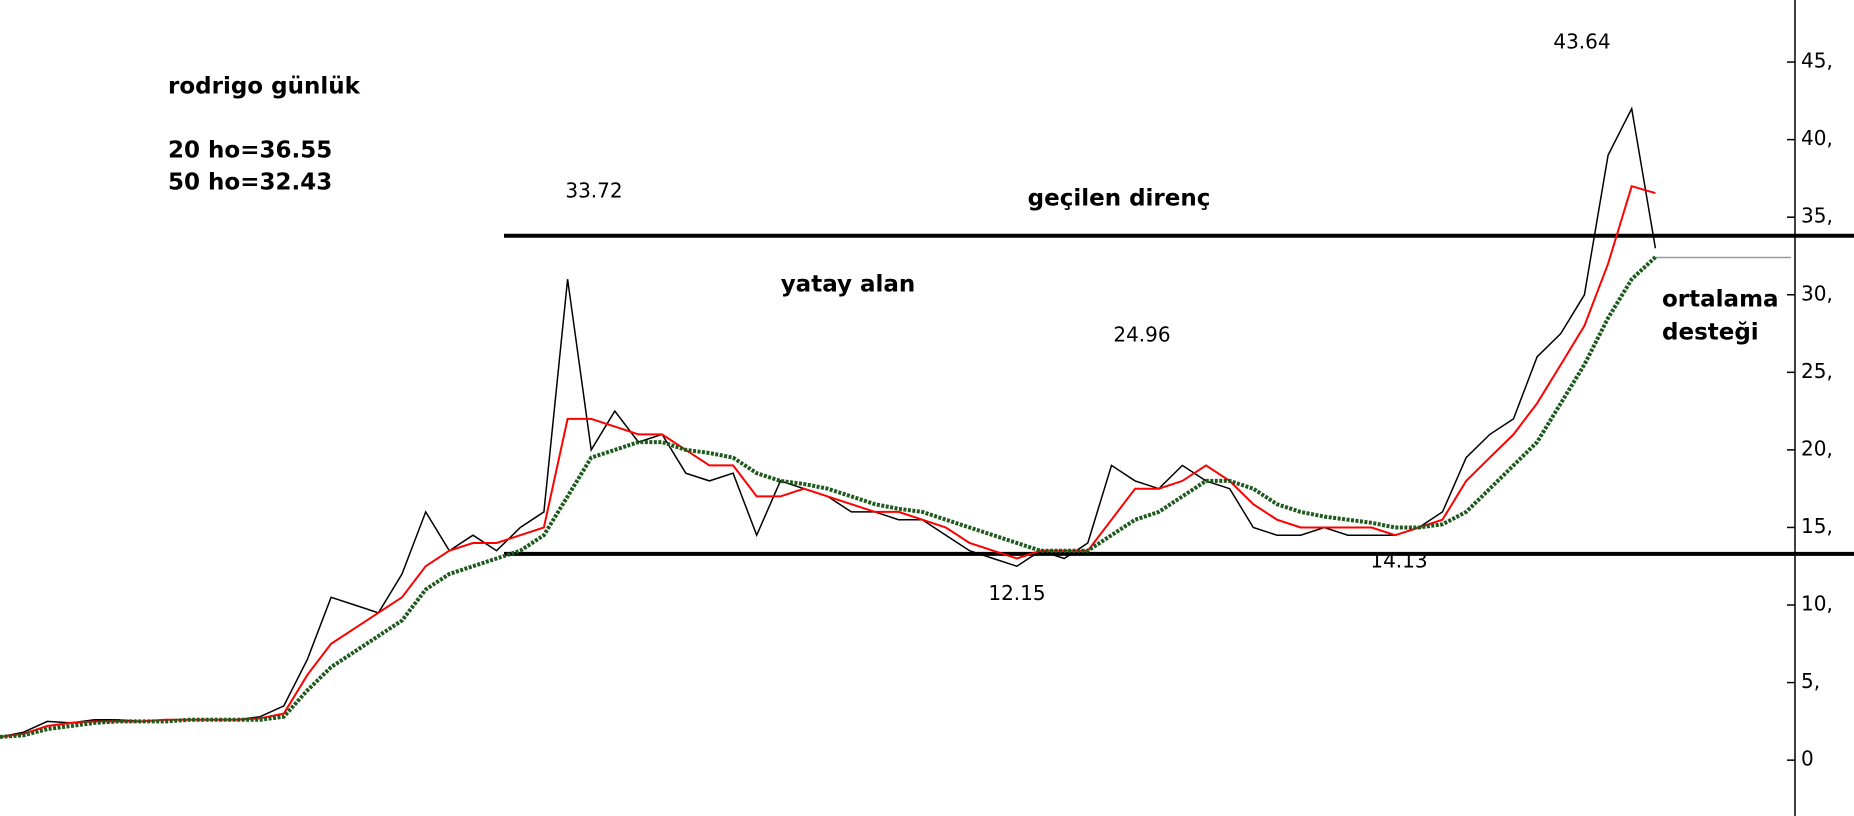  What do you see at coordinates (1817, 61) in the screenshot?
I see `y-tick-label: 45,` at bounding box center [1817, 61].